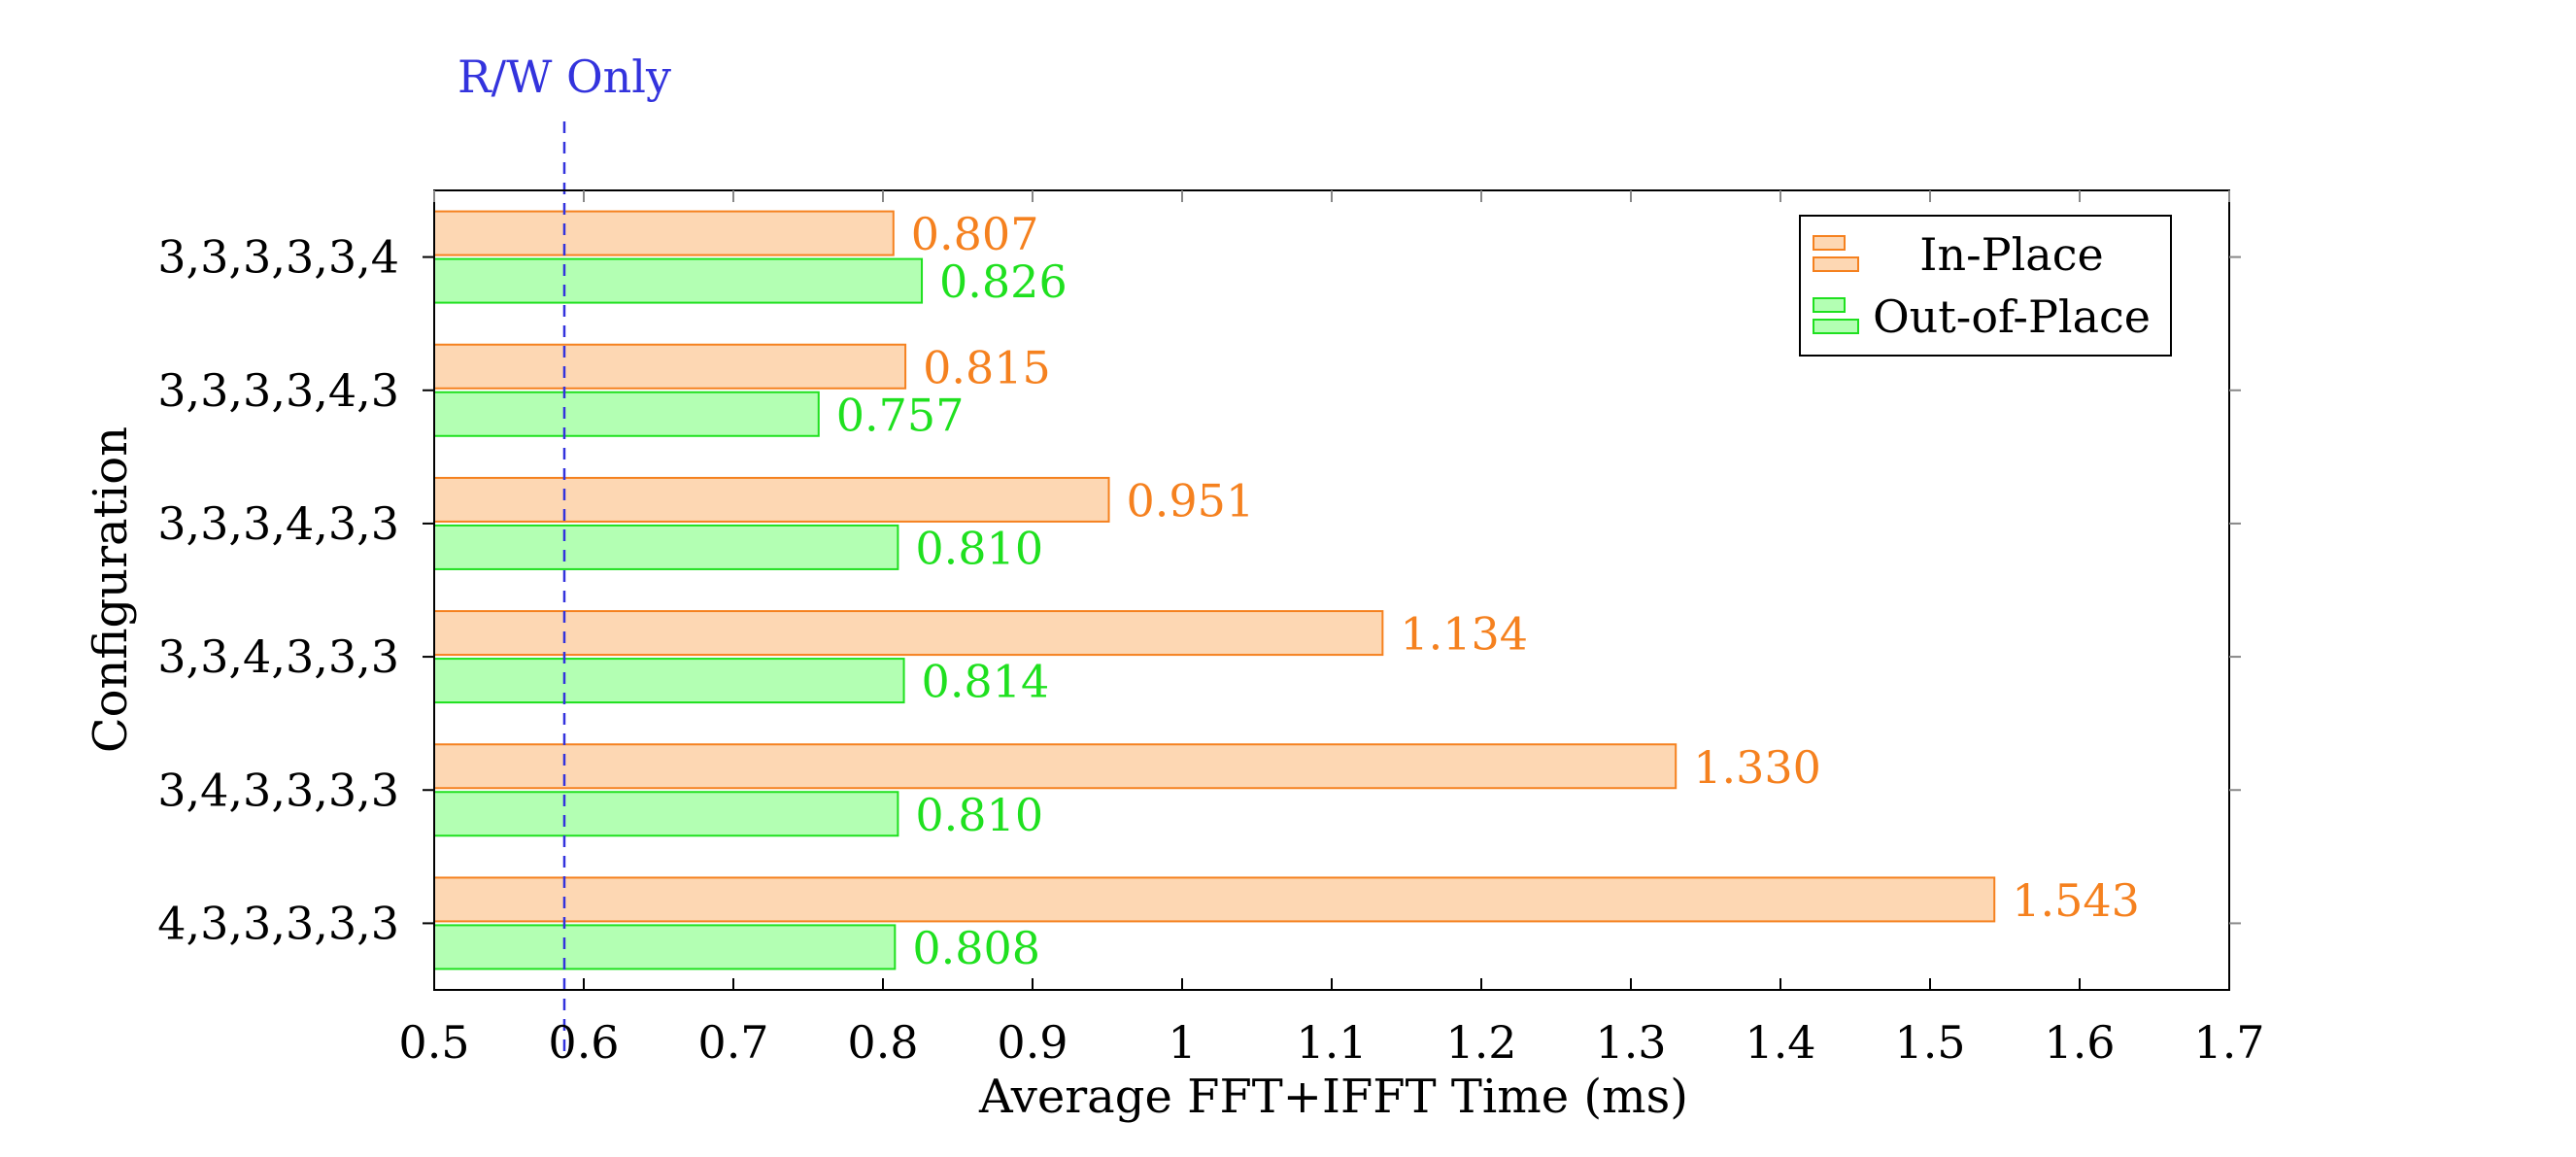 Image resolution: width=2576 pixels, height=1157 pixels. Describe the element at coordinates (1003, 281) in the screenshot. I see `data-label: 0.826` at that location.